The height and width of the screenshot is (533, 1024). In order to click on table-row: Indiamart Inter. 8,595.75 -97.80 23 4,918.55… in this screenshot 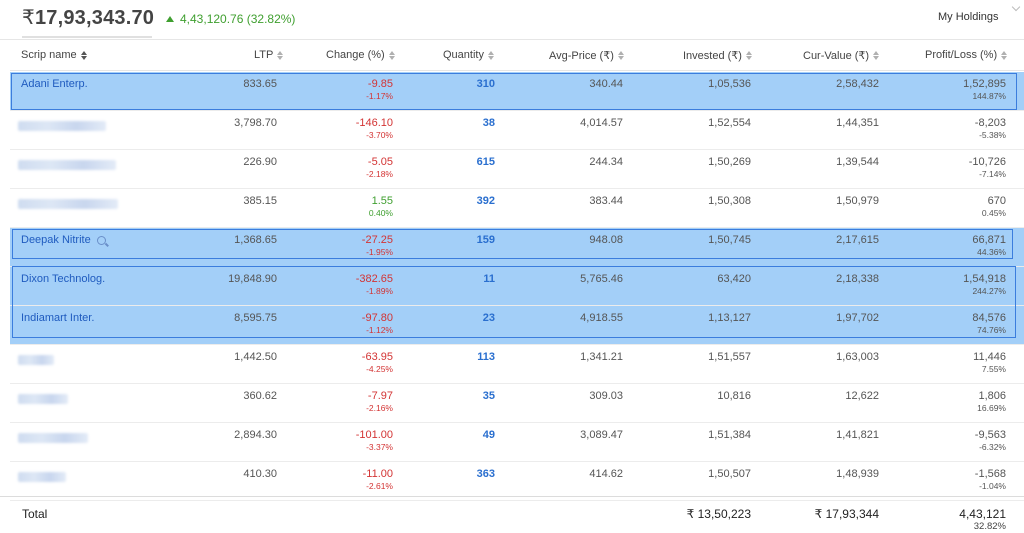, I will do `click(517, 325)`.